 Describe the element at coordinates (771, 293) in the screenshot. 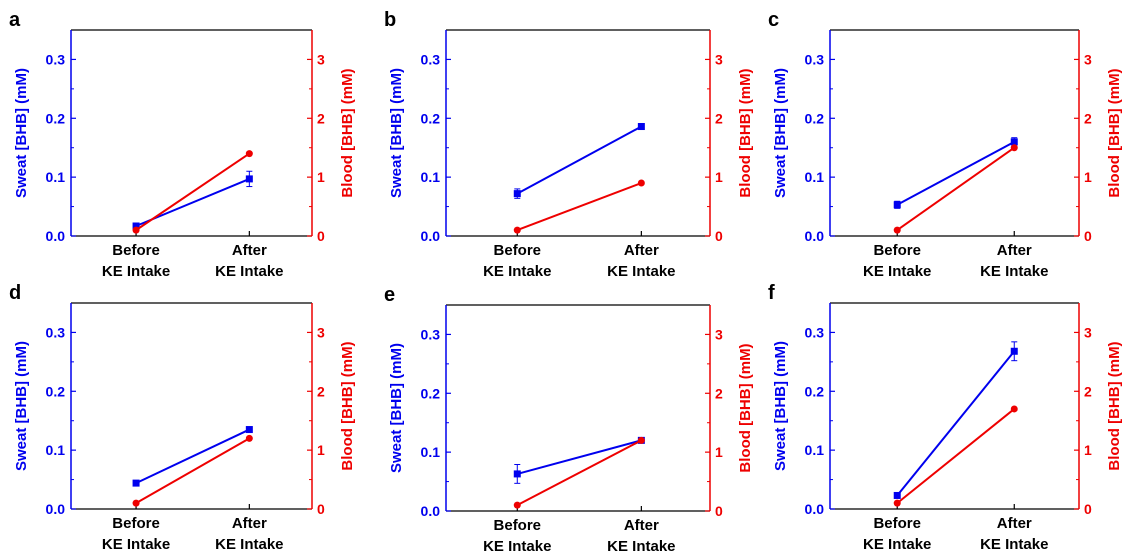

I see `panel-letter: f` at that location.